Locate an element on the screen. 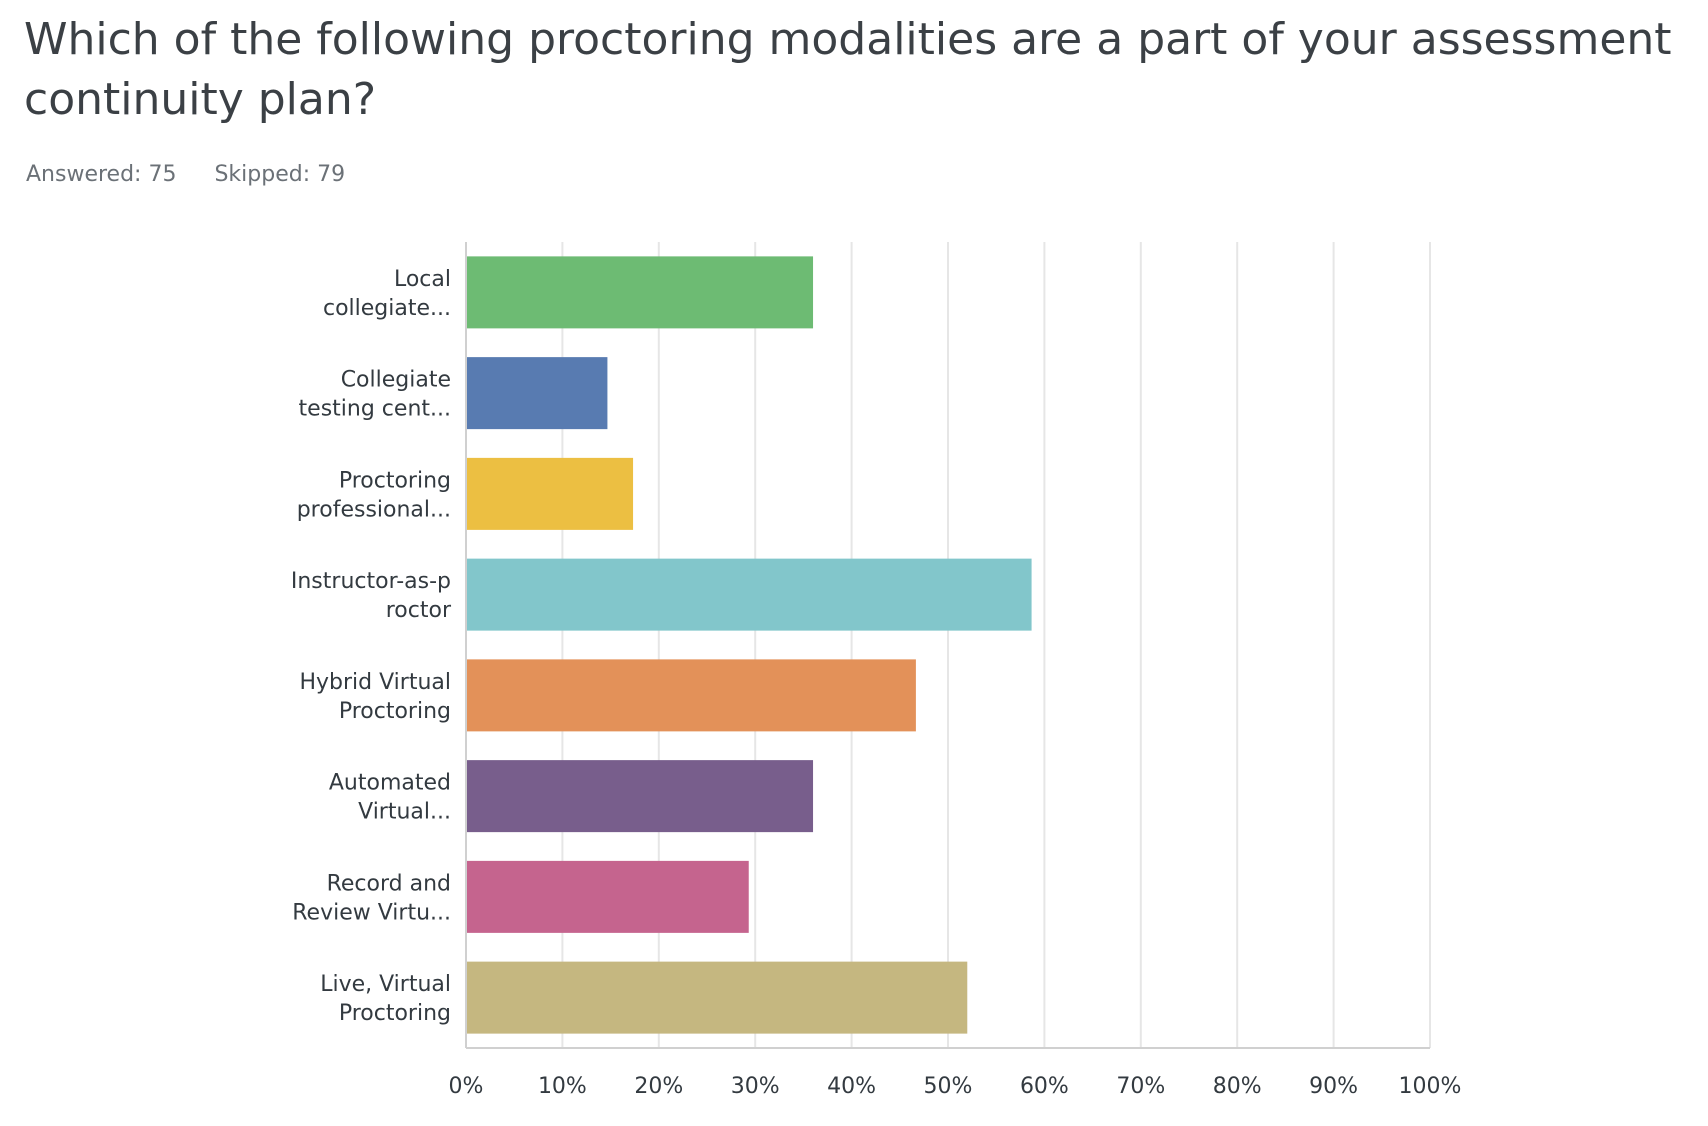 The width and height of the screenshot is (1708, 1126). x-tick-label: 80% is located at coordinates (1237, 1086).